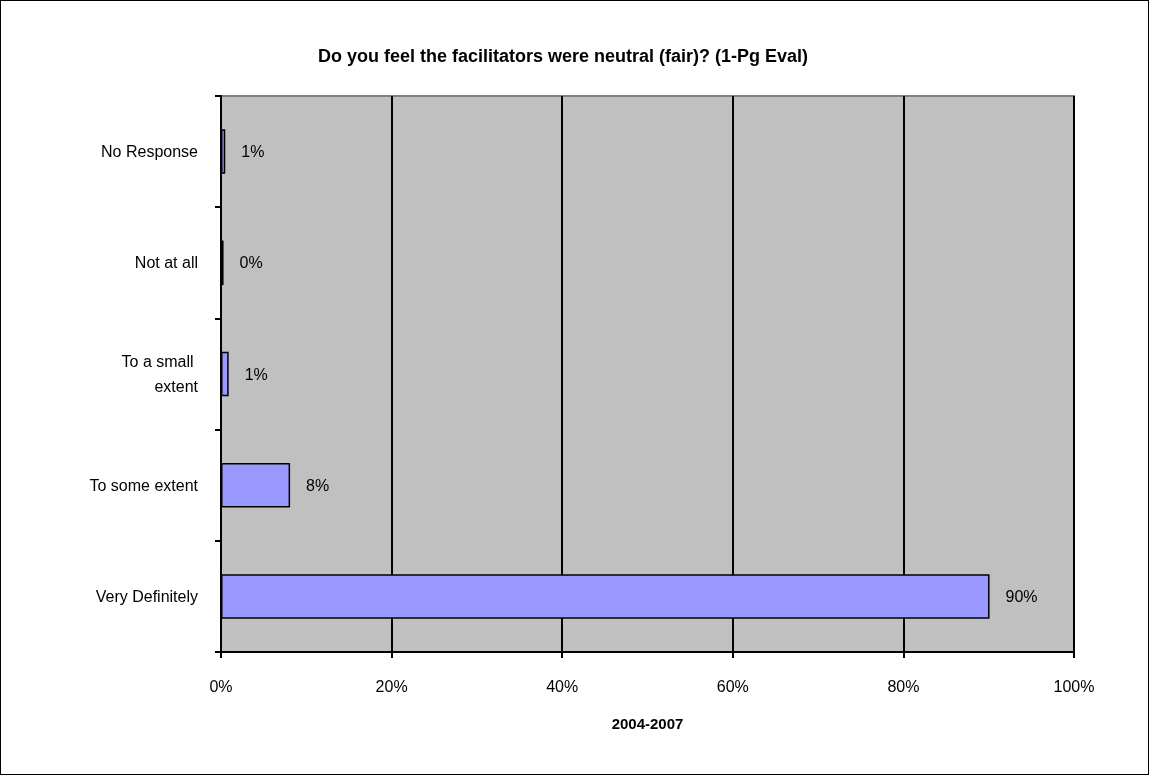 The image size is (1149, 775). What do you see at coordinates (251, 263) in the screenshot?
I see `data-label: 0%` at bounding box center [251, 263].